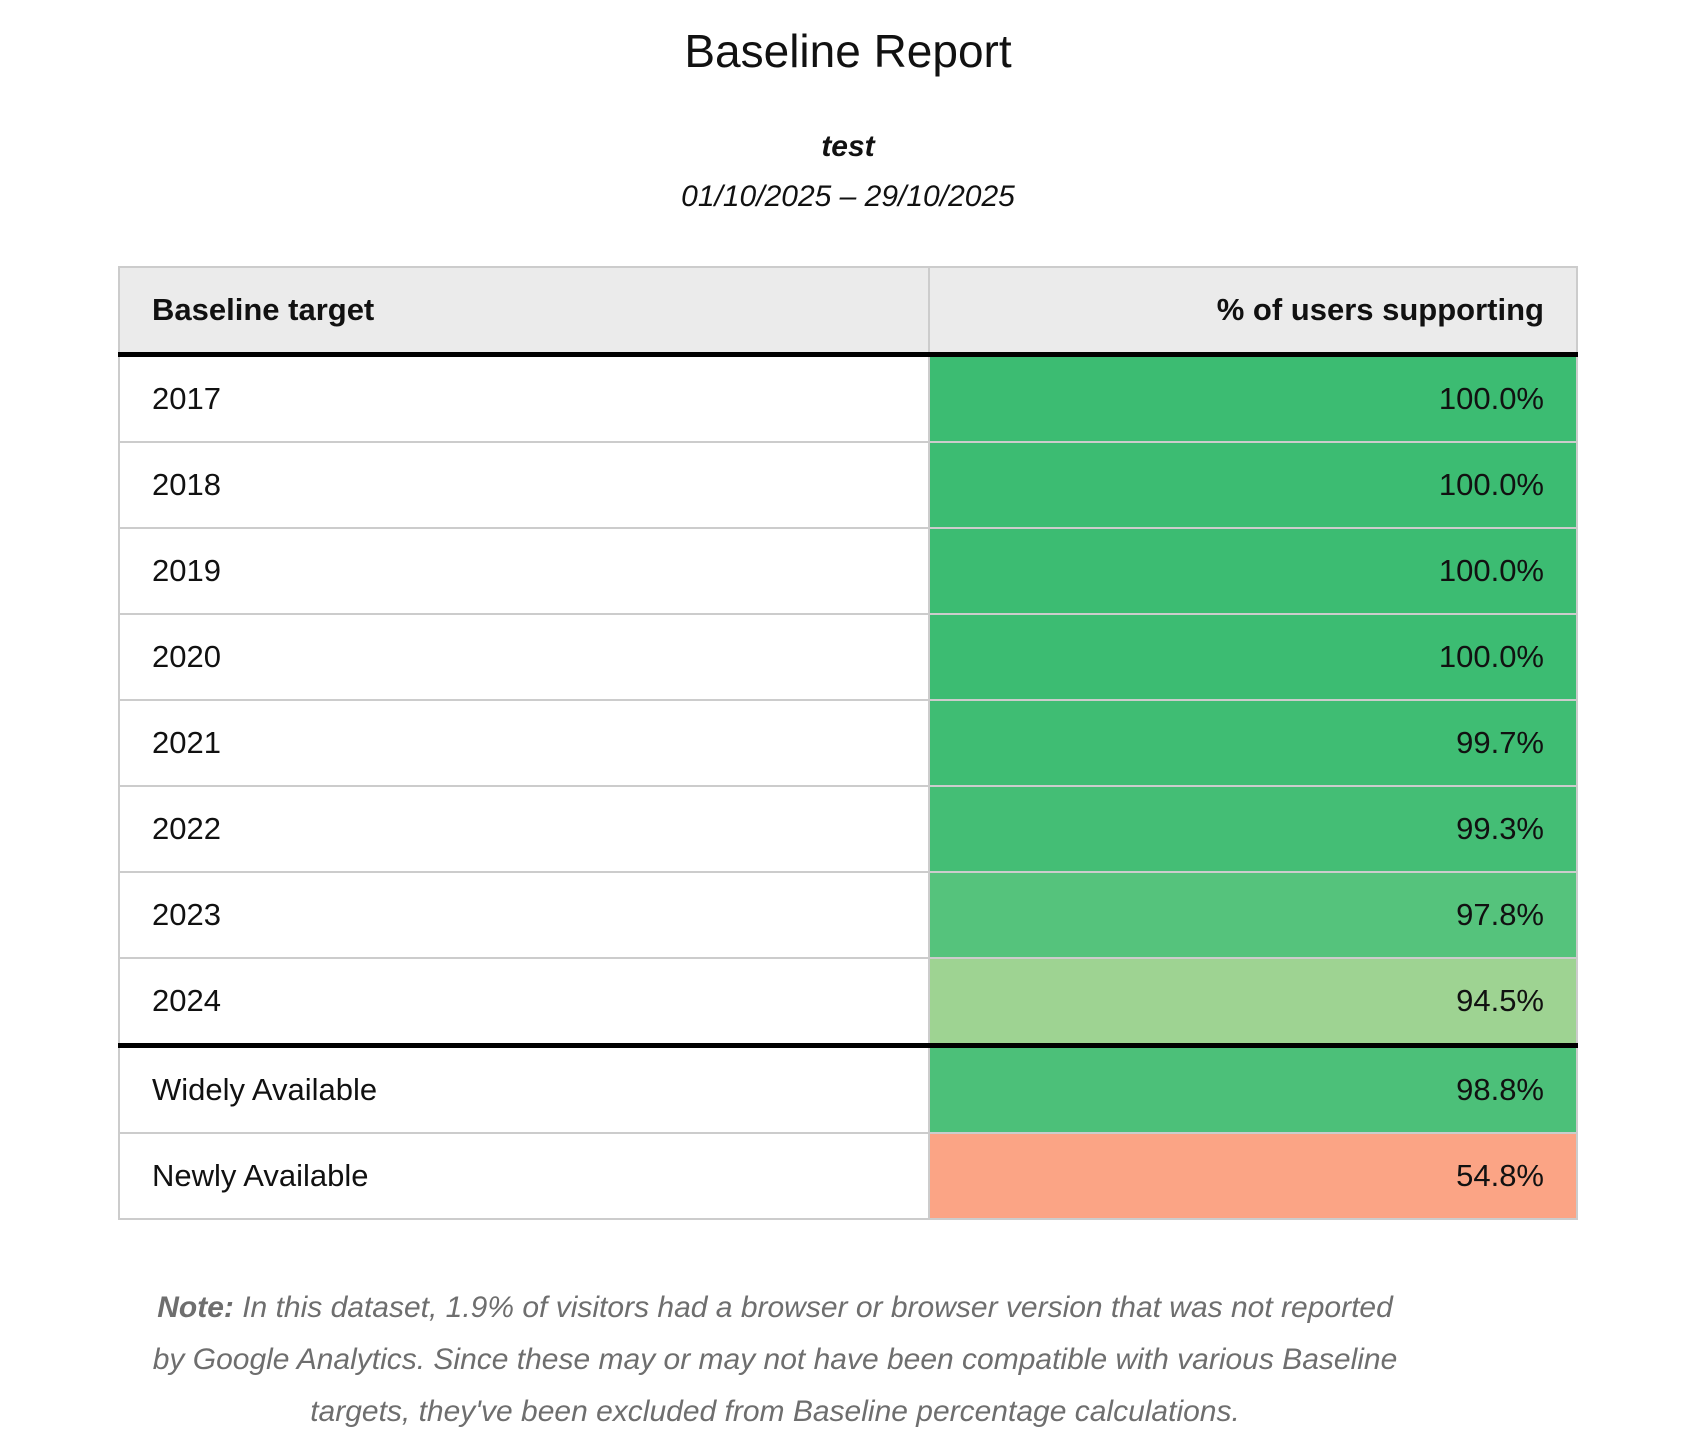  What do you see at coordinates (524, 1088) in the screenshot?
I see `target-cell: Widely Available` at bounding box center [524, 1088].